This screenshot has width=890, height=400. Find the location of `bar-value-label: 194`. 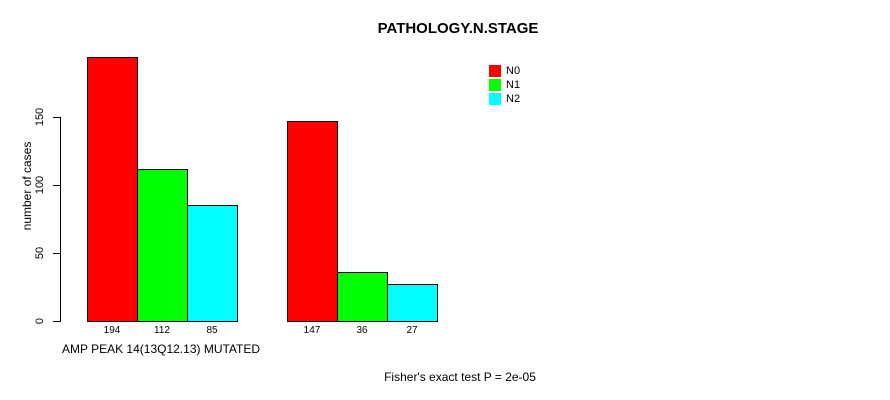

bar-value-label: 194 is located at coordinates (112, 330).